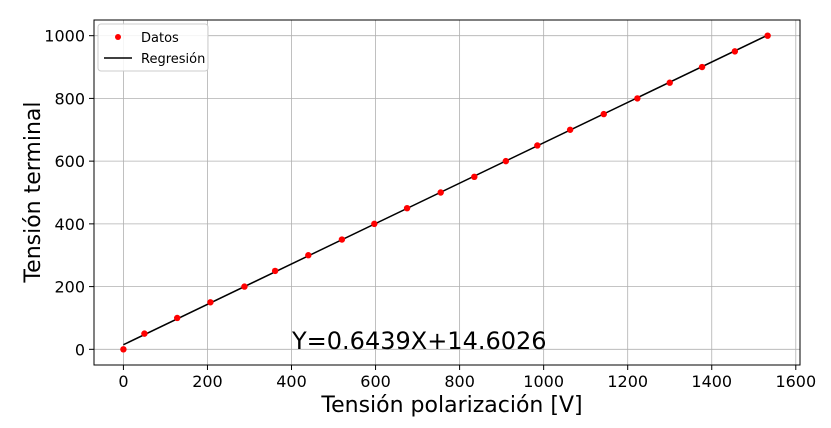  Describe the element at coordinates (291, 381) in the screenshot. I see `x-tick-label: 400` at that location.